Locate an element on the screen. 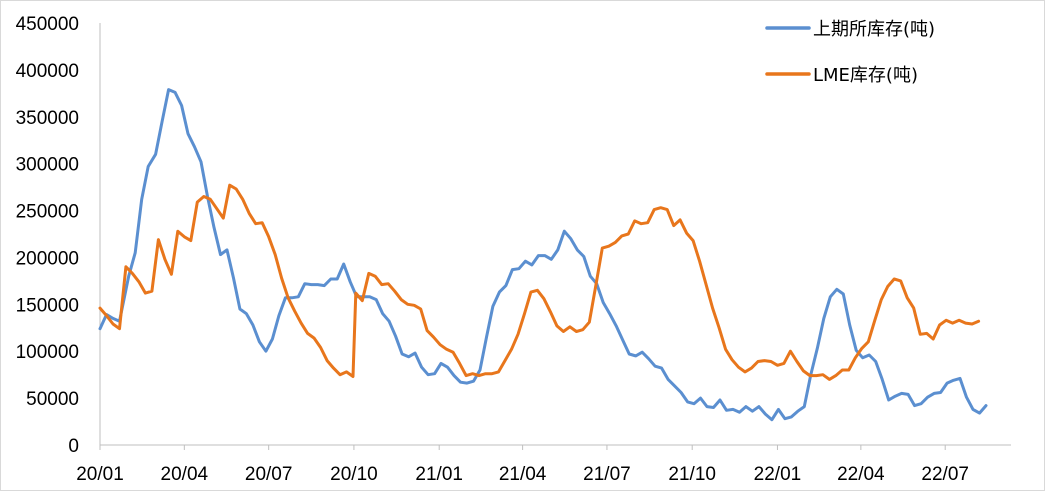 Image resolution: width=1045 pixels, height=495 pixels. y-tick-label: 0 is located at coordinates (73, 446).